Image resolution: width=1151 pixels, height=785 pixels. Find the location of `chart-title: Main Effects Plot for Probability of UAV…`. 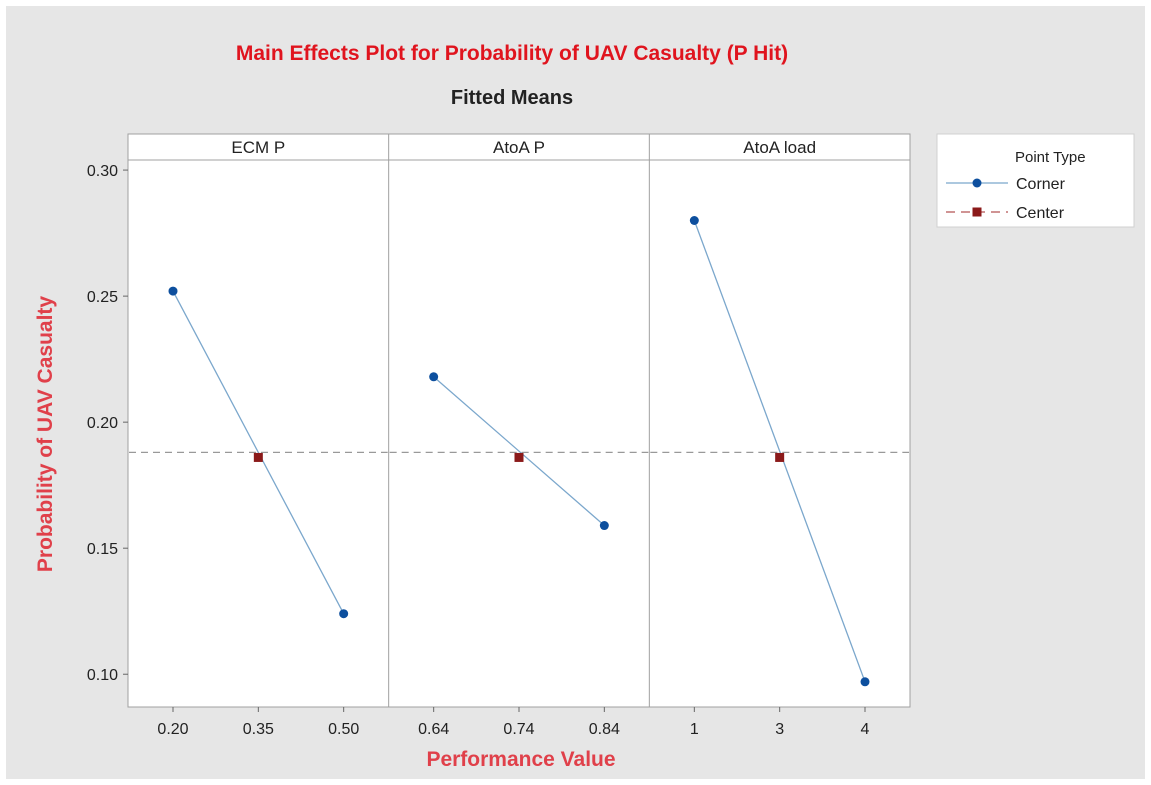

chart-title: Main Effects Plot for Probability of UAV… is located at coordinates (512, 53).